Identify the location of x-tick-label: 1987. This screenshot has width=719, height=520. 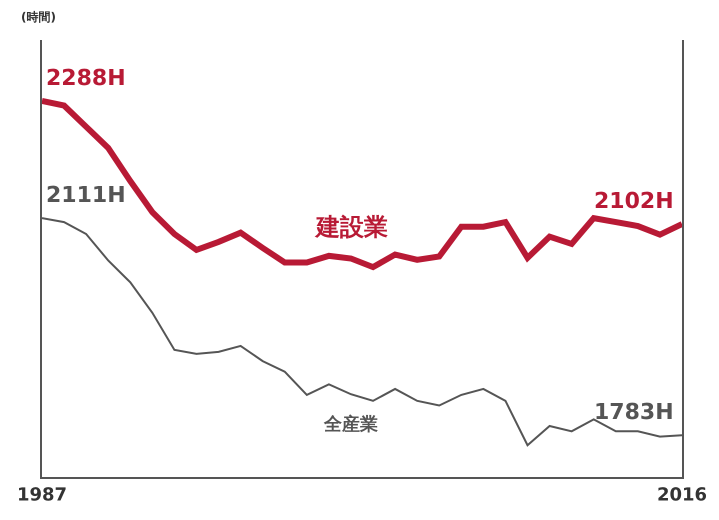
(42, 495).